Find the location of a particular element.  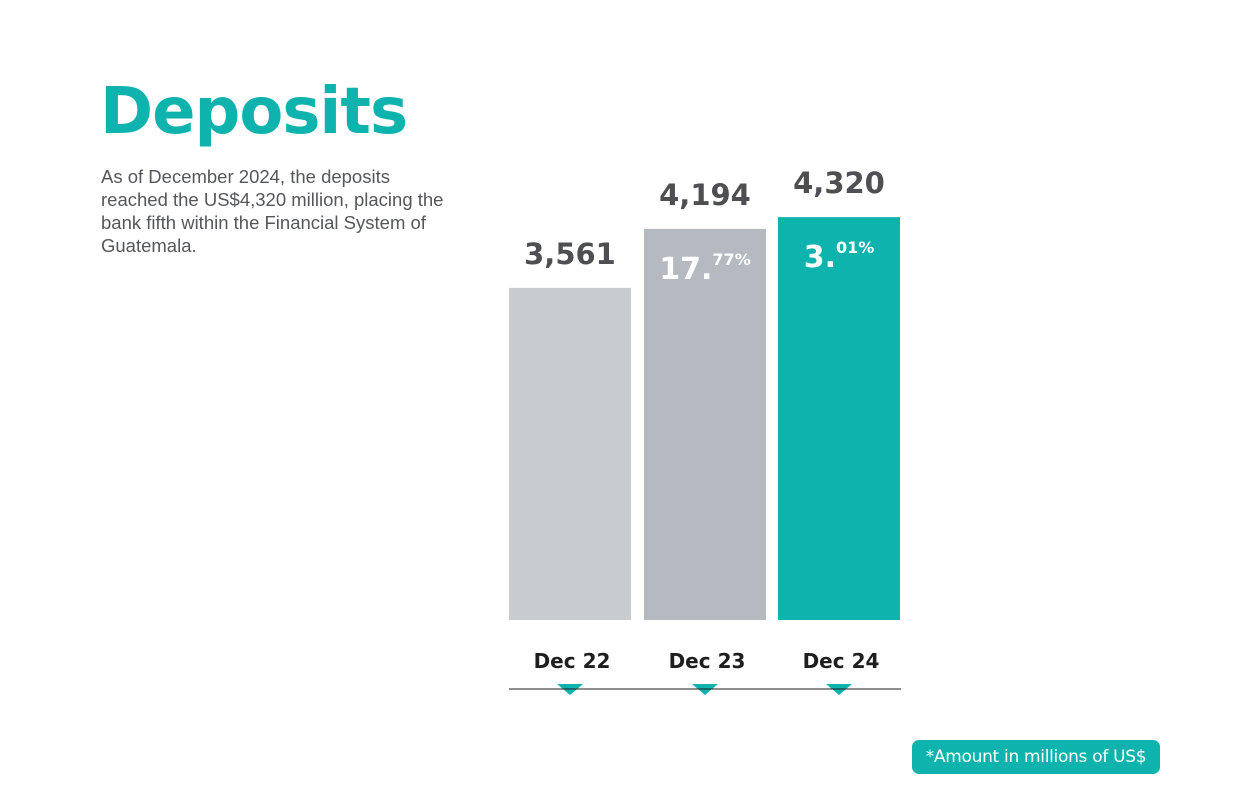

value-label-dec-22: 3,561 is located at coordinates (570, 254).